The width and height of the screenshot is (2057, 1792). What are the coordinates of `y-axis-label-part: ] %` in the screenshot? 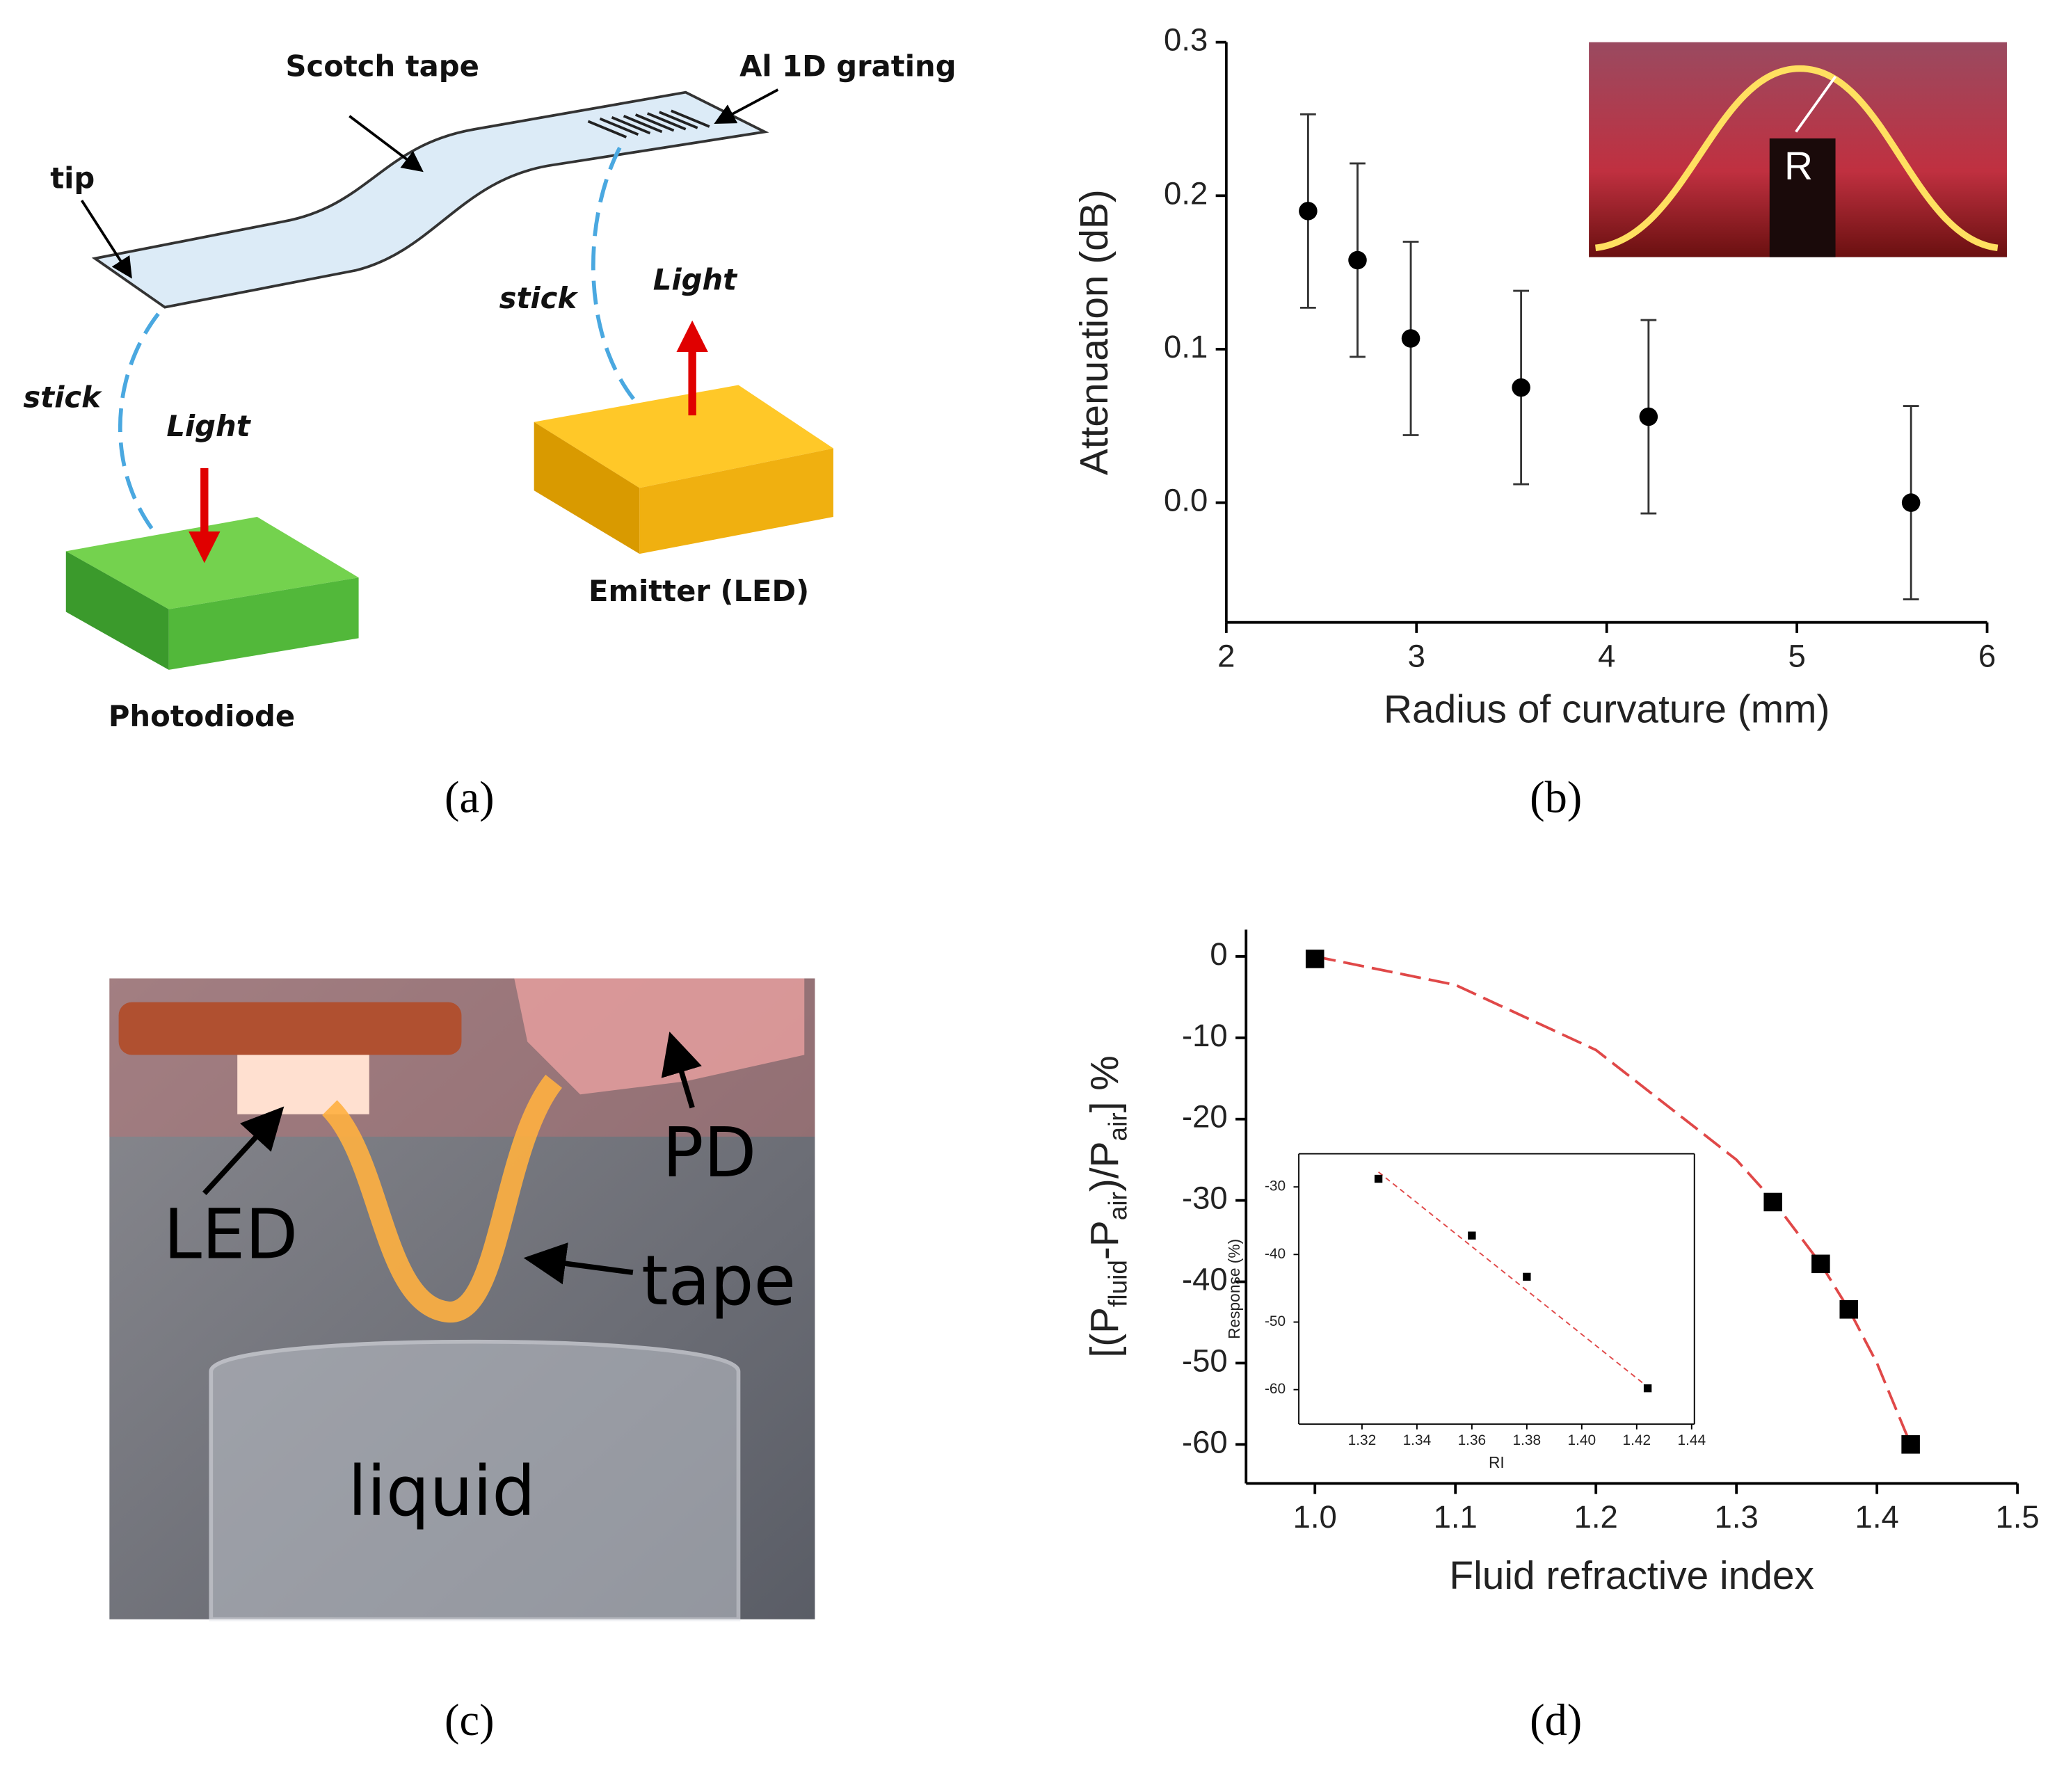 It's located at (1105, 1083).